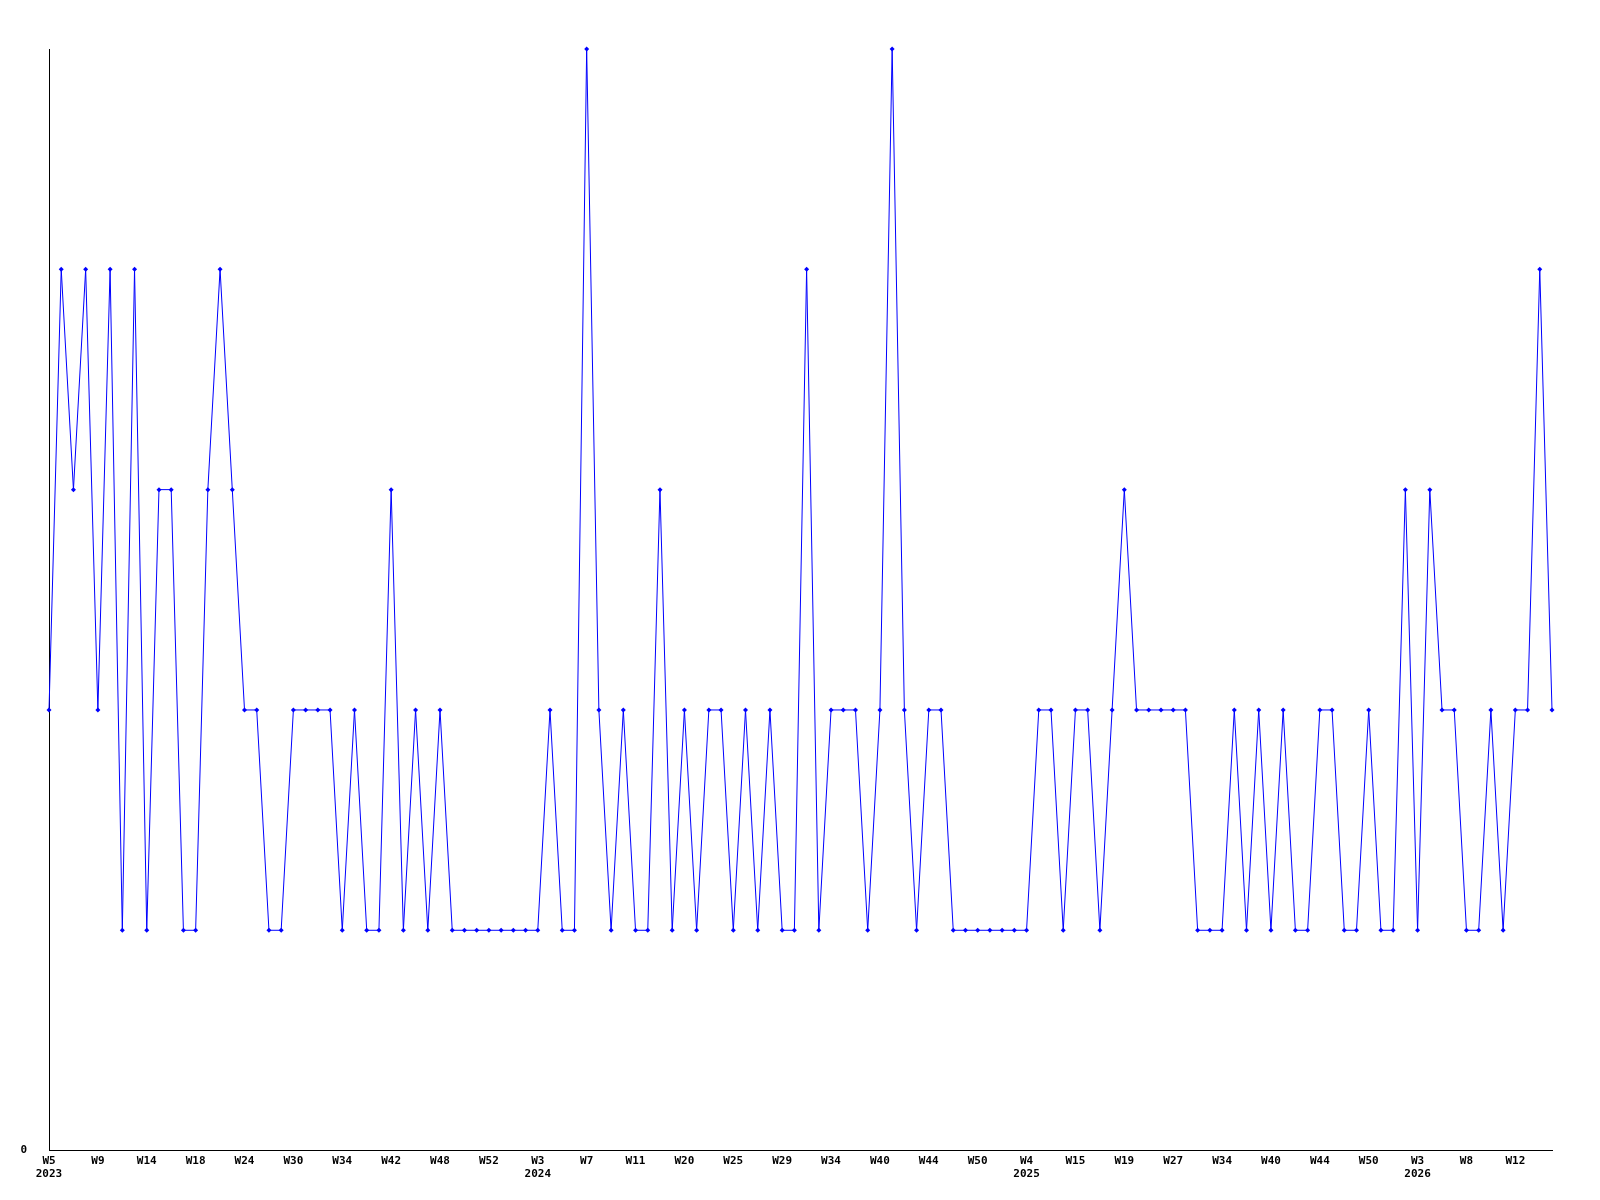  I want to click on x-tick-label: W42, so click(391, 1161).